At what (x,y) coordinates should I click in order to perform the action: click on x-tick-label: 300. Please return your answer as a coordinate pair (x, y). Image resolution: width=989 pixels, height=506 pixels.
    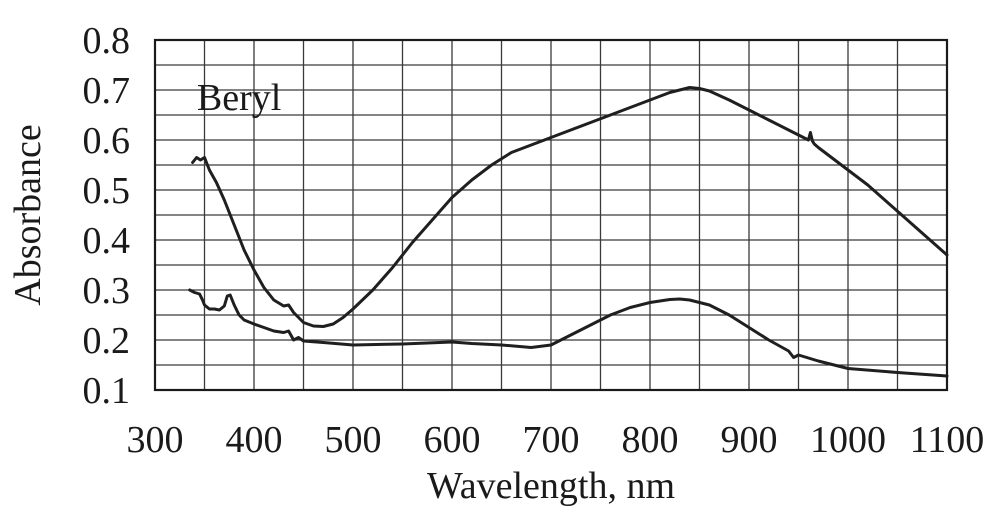
    Looking at the image, I should click on (155, 440).